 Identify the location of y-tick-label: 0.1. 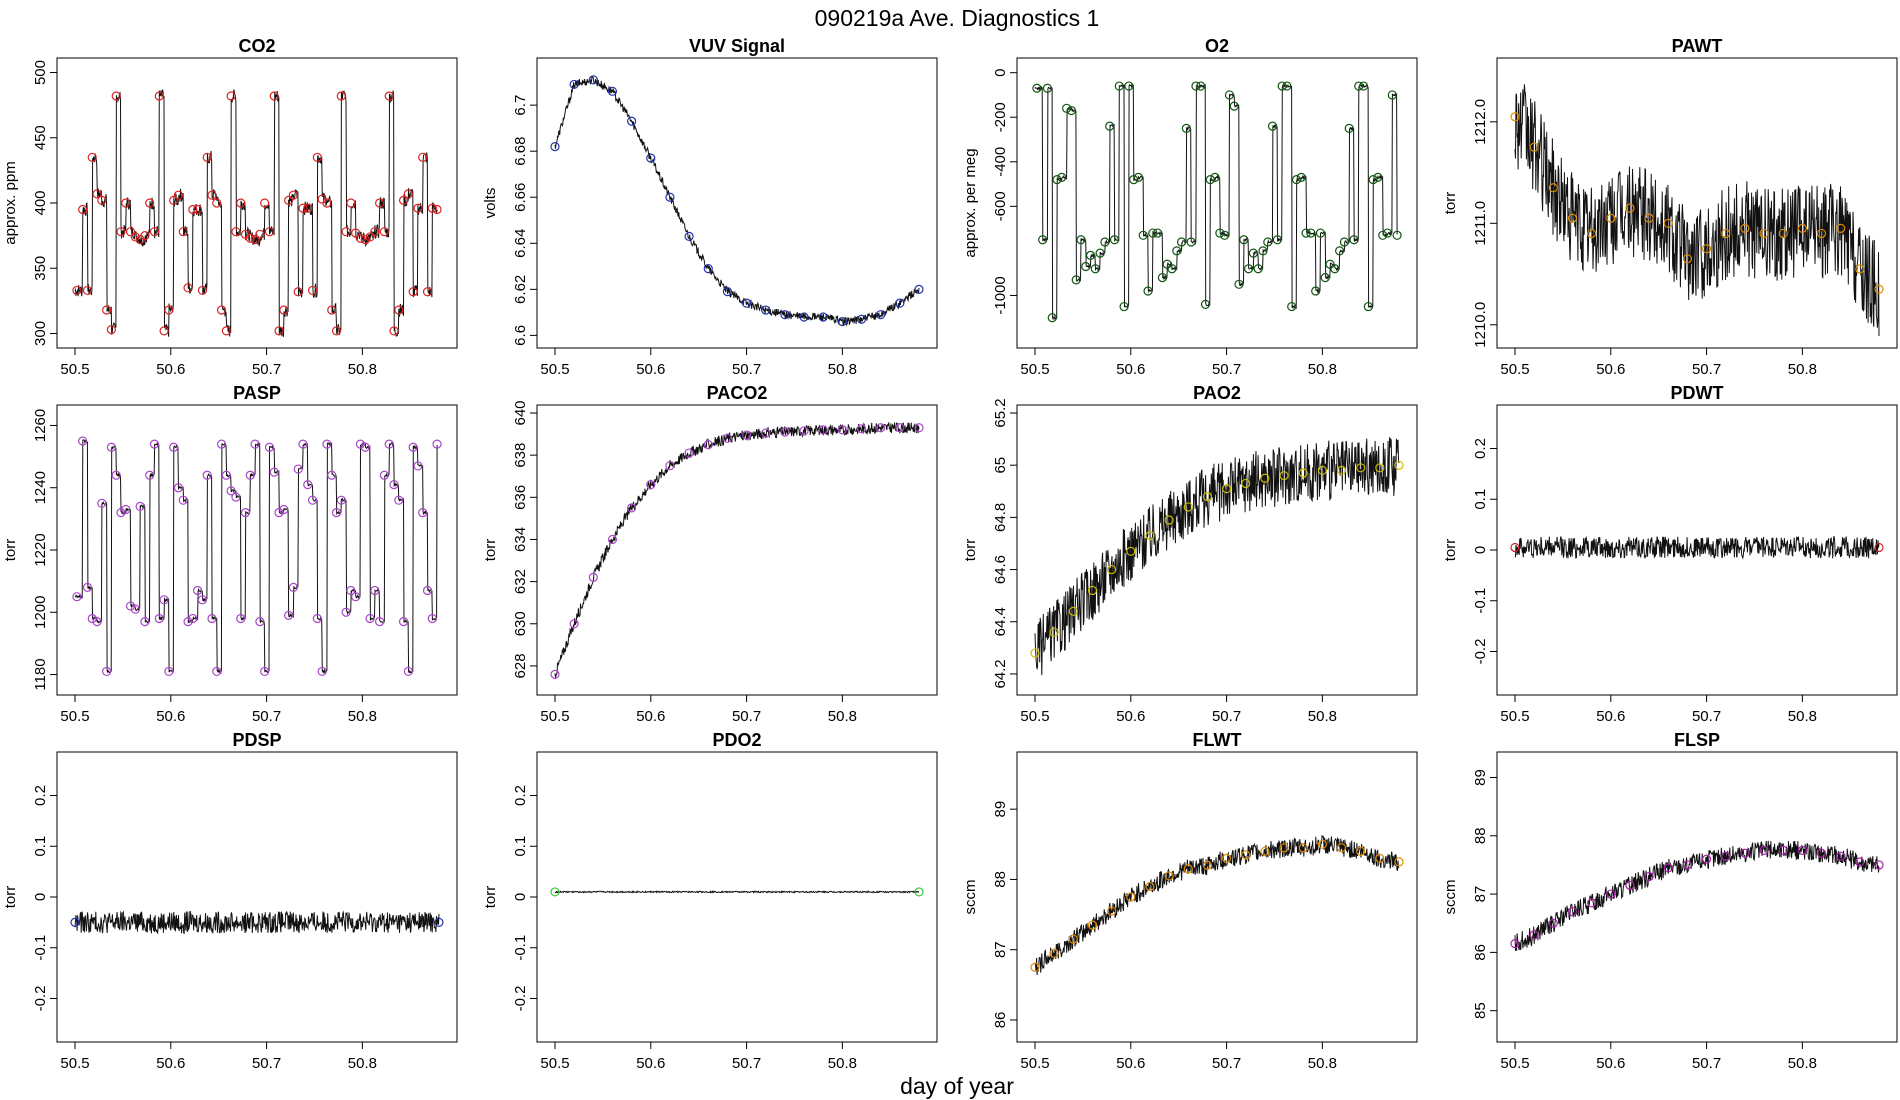
(1480, 499).